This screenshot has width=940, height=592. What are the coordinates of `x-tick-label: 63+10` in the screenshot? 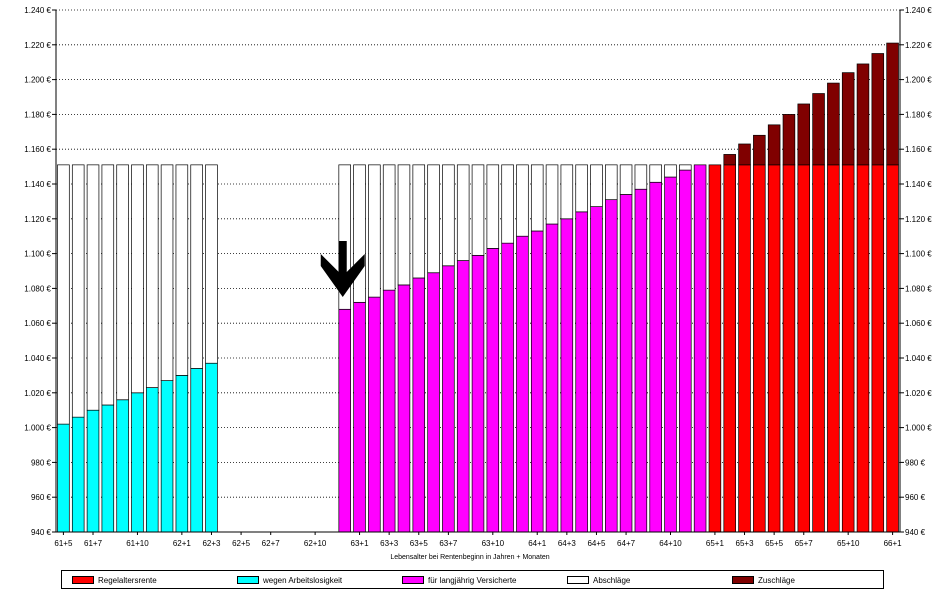 It's located at (493, 543).